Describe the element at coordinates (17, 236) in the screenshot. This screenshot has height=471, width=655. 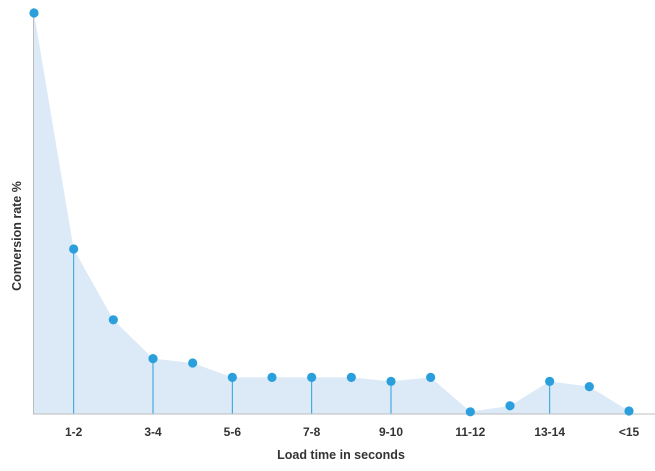
I see `y-axis-title: Conversion rate %` at that location.